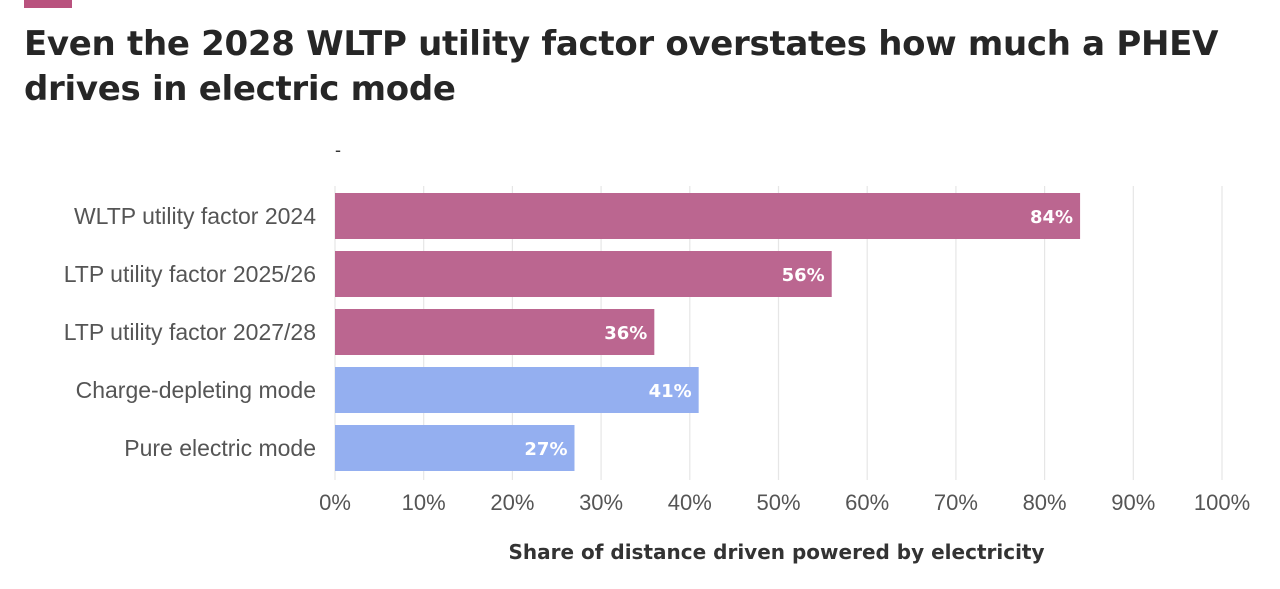 This screenshot has width=1280, height=589. What do you see at coordinates (670, 391) in the screenshot?
I see `bar-value-label: 41%` at bounding box center [670, 391].